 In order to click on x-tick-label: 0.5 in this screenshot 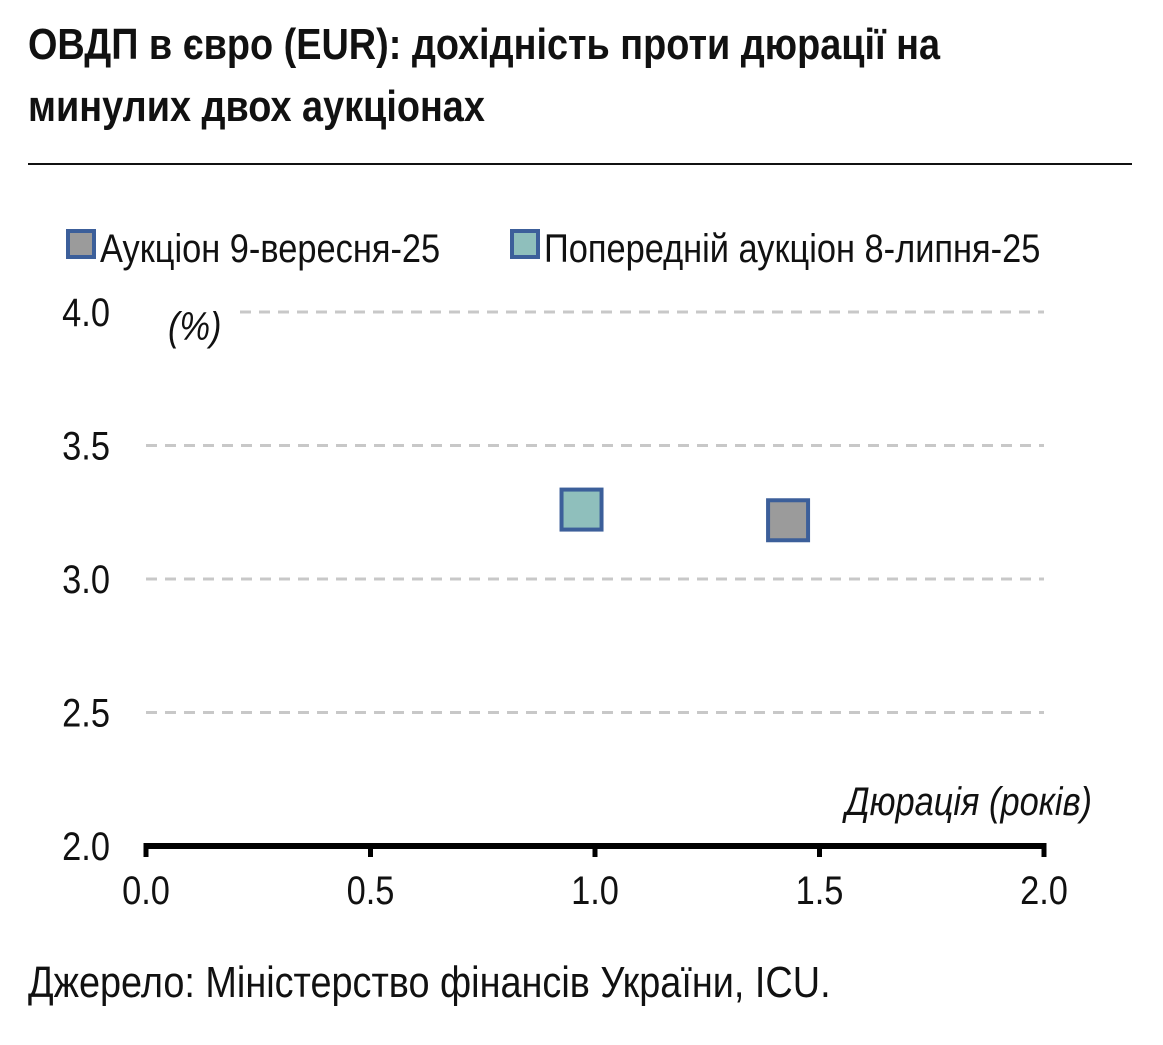, I will do `click(371, 890)`.